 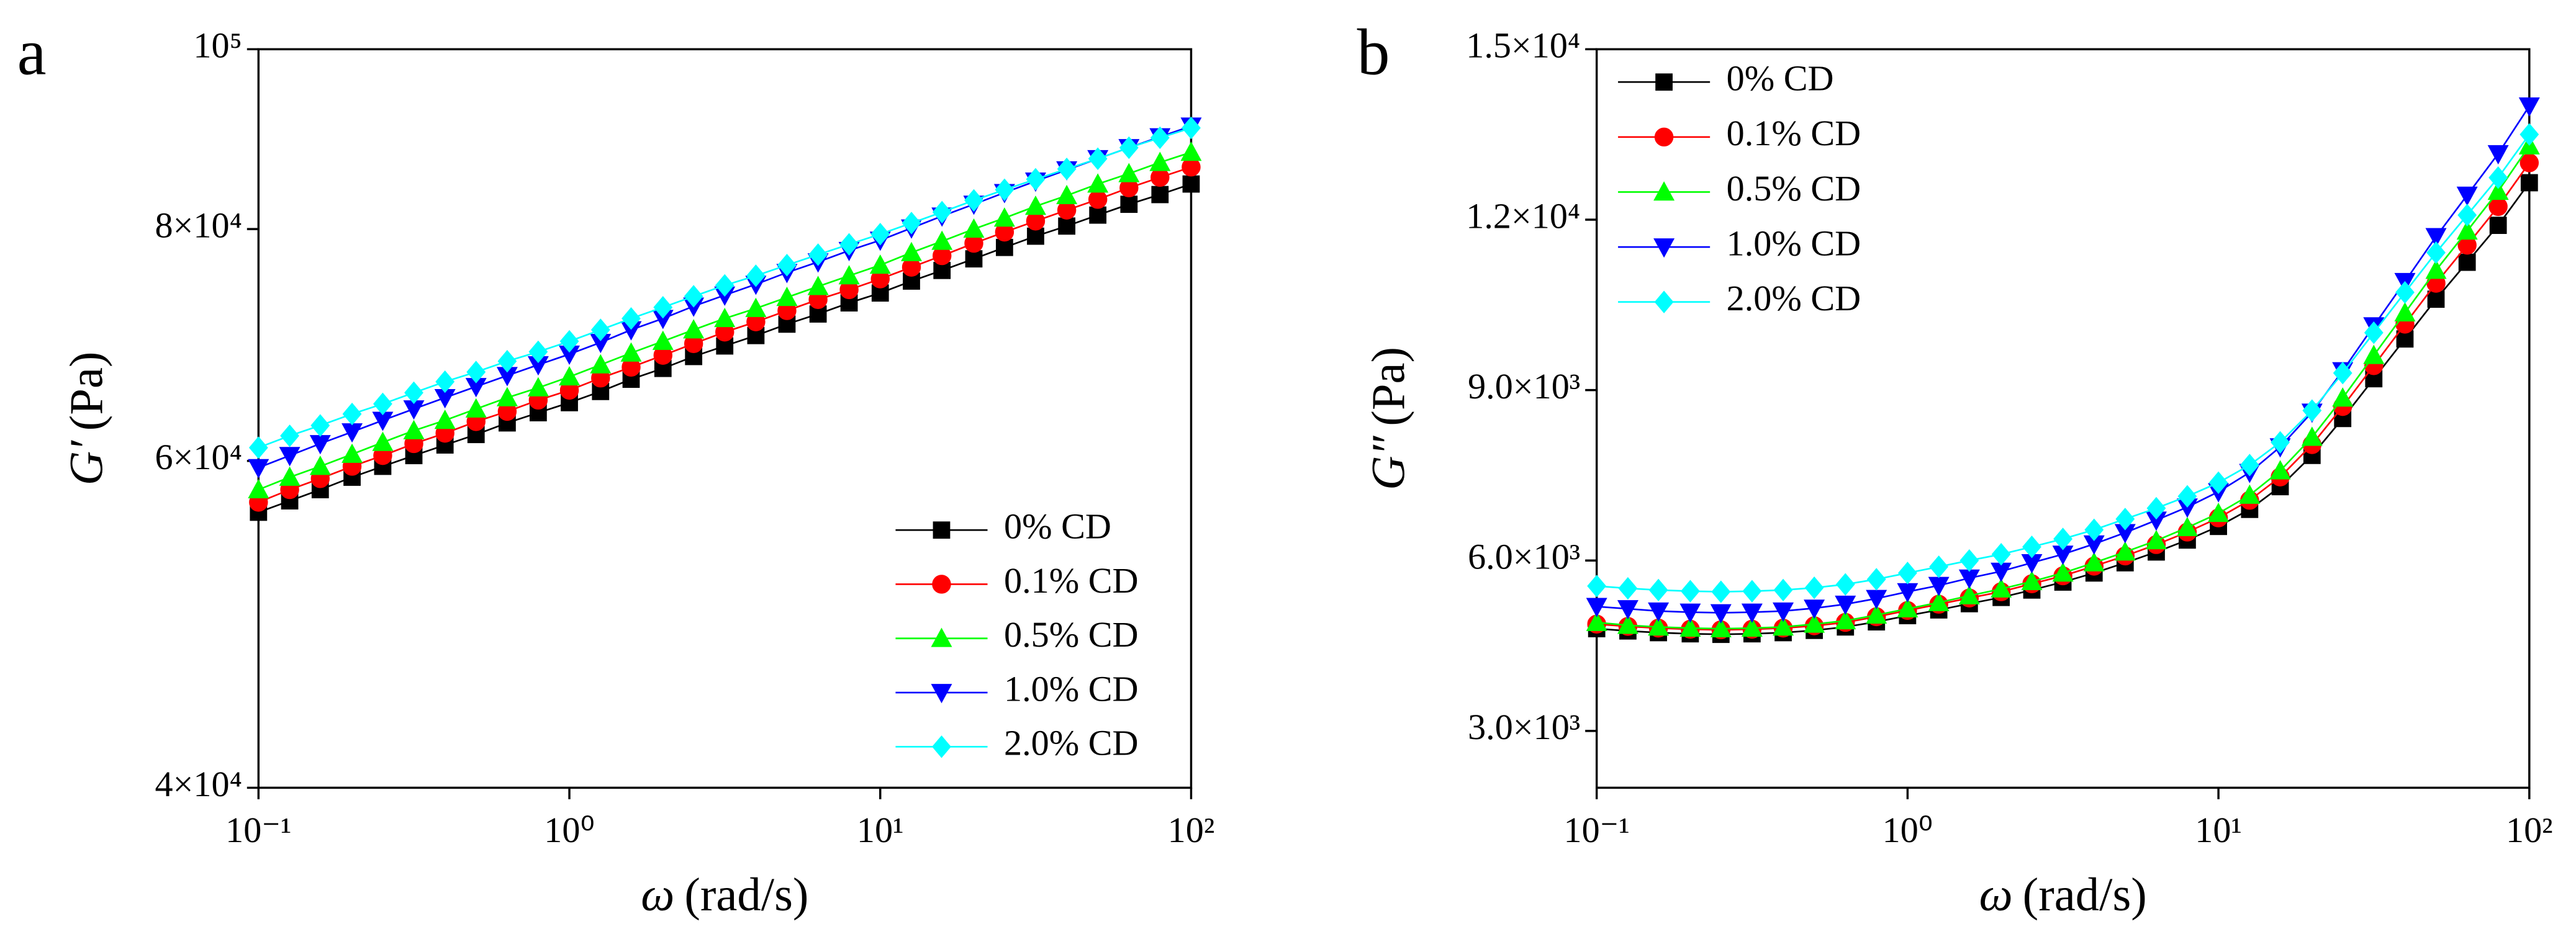 I want to click on x-tick-label: 10¹, so click(x=2218, y=830).